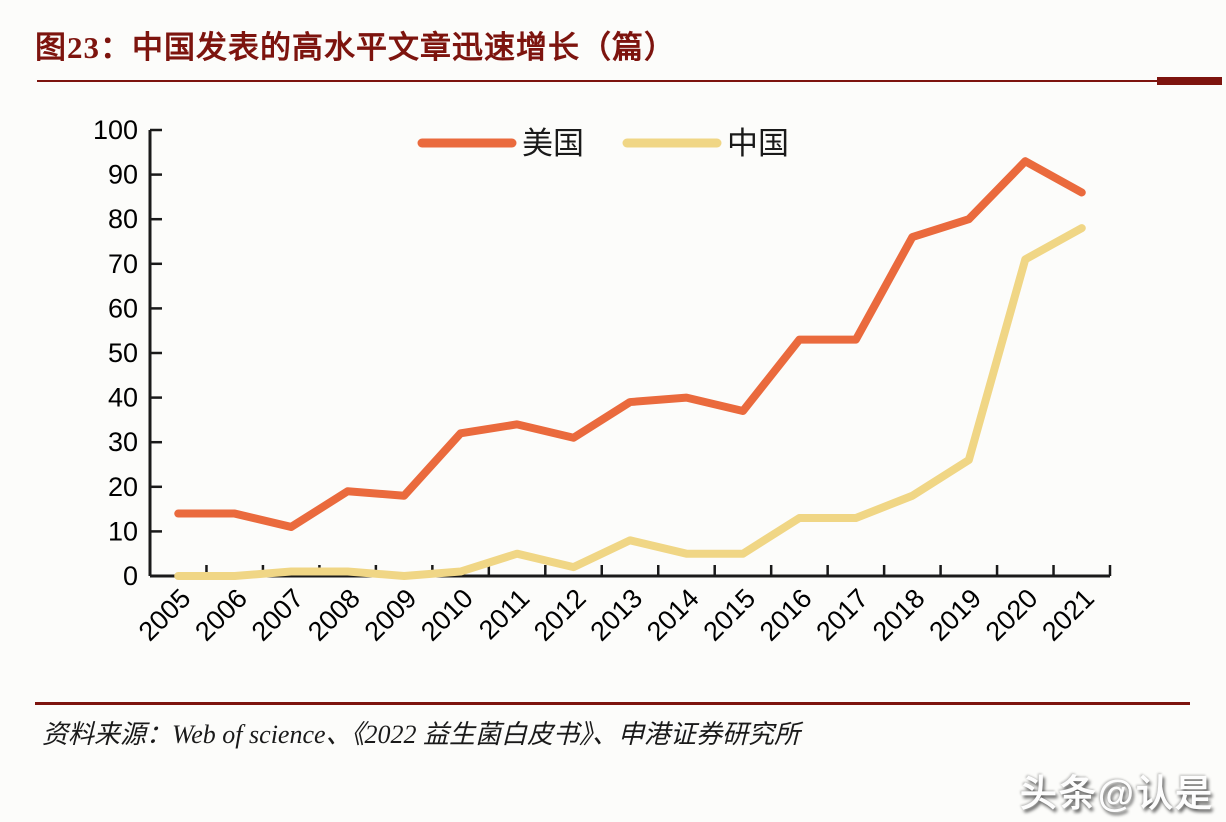 This screenshot has width=1226, height=822. What do you see at coordinates (504, 614) in the screenshot?
I see `x-tick-label: 2011` at bounding box center [504, 614].